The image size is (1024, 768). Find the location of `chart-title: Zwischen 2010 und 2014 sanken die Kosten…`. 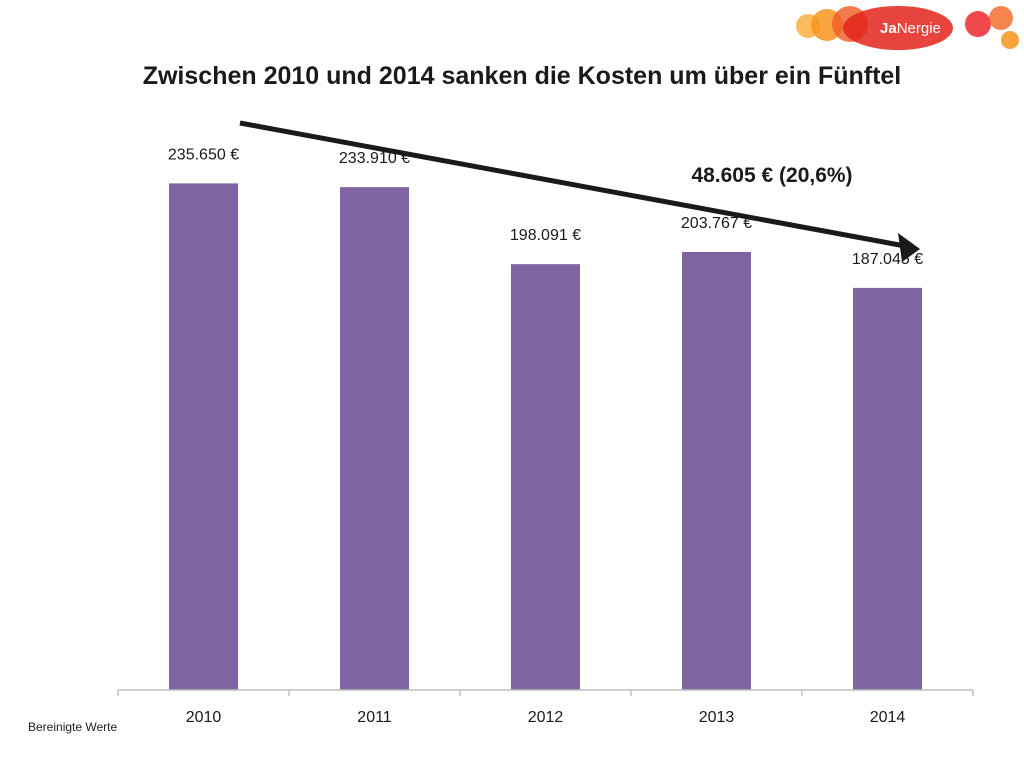

chart-title: Zwischen 2010 und 2014 sanken die Kosten… is located at coordinates (522, 76).